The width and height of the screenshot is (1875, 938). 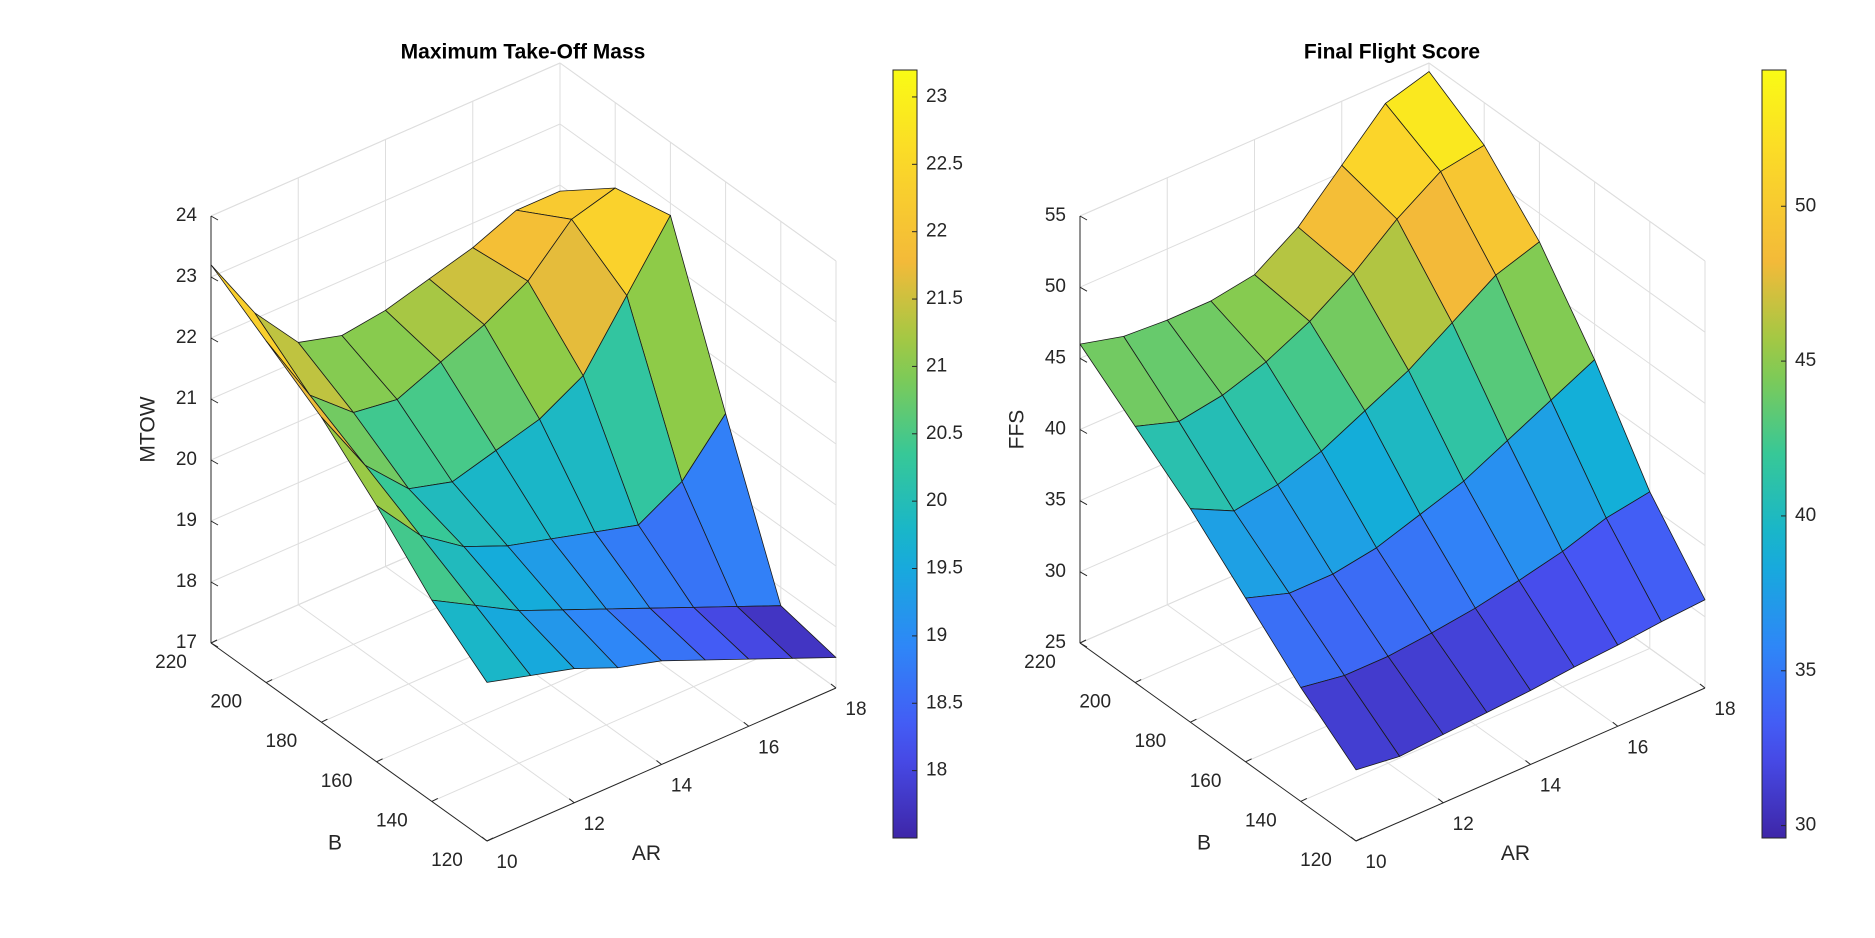 What do you see at coordinates (1515, 853) in the screenshot?
I see `x-axis-label: AR` at bounding box center [1515, 853].